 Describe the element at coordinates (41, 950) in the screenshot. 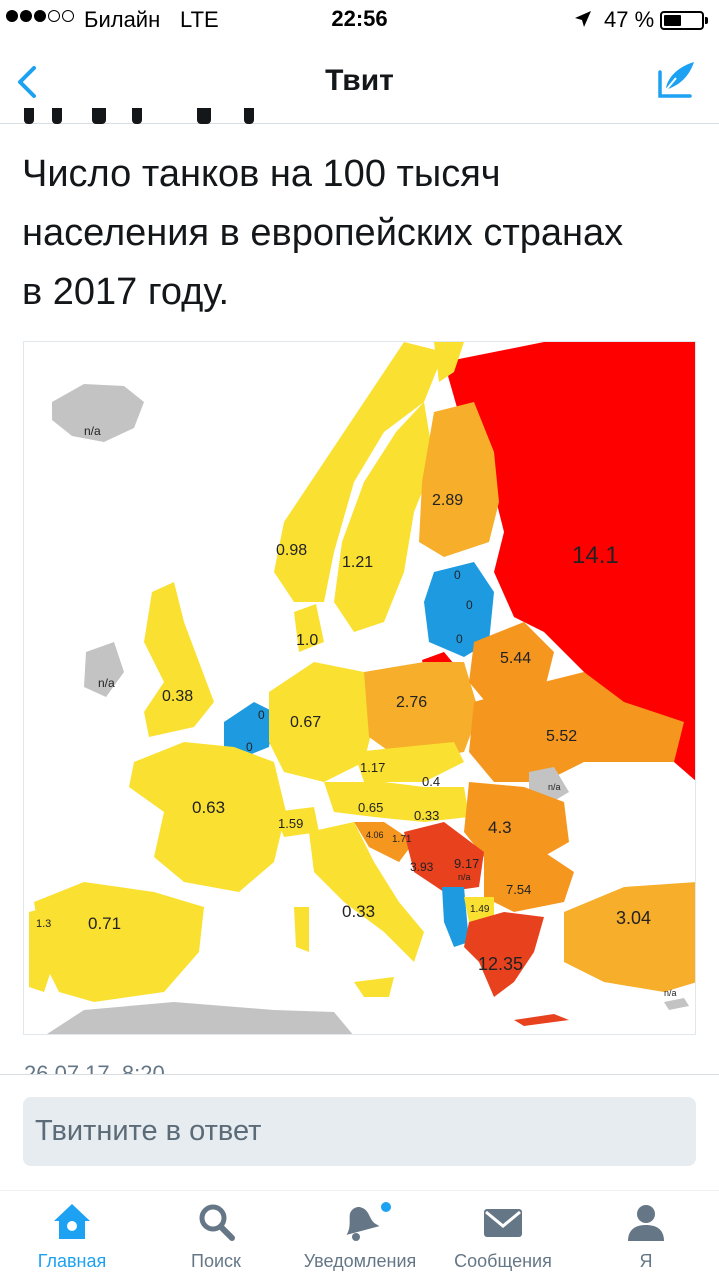

I see `map-region-portugal` at that location.